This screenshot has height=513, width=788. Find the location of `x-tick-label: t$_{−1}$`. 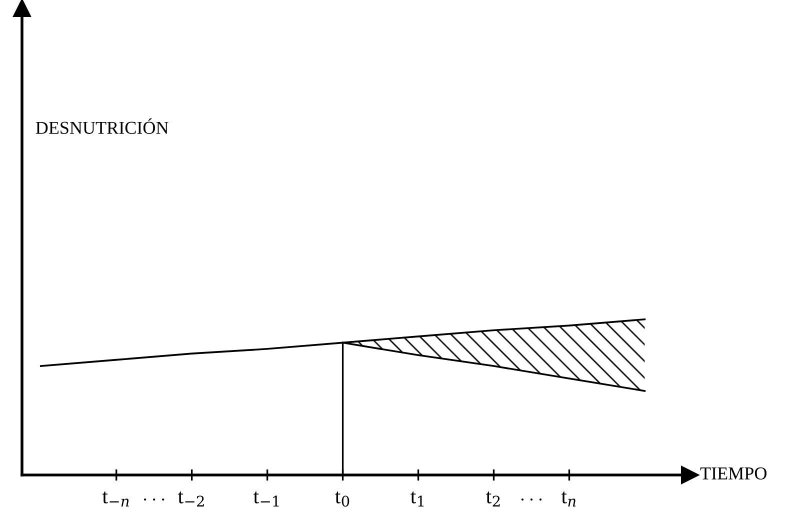

x-tick-label: t$_{−1}$ is located at coordinates (266, 498).